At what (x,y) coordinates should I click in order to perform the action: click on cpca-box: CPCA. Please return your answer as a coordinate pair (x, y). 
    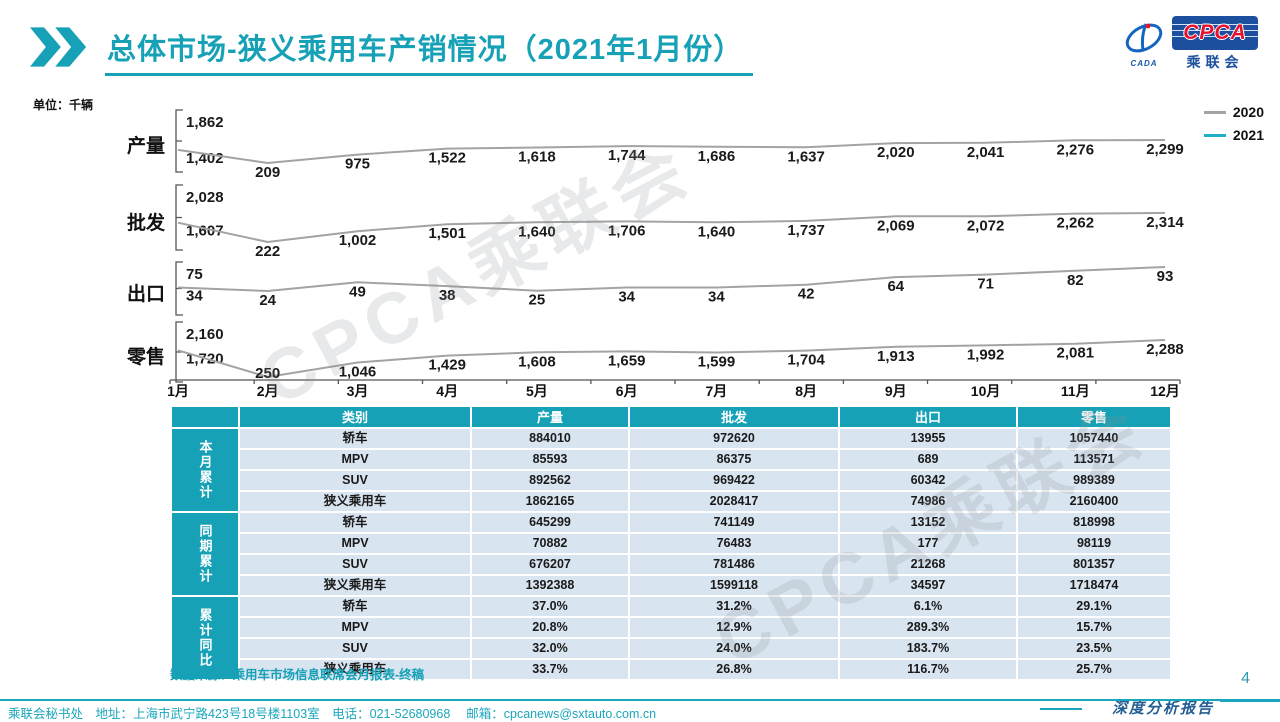
    Looking at the image, I should click on (1215, 33).